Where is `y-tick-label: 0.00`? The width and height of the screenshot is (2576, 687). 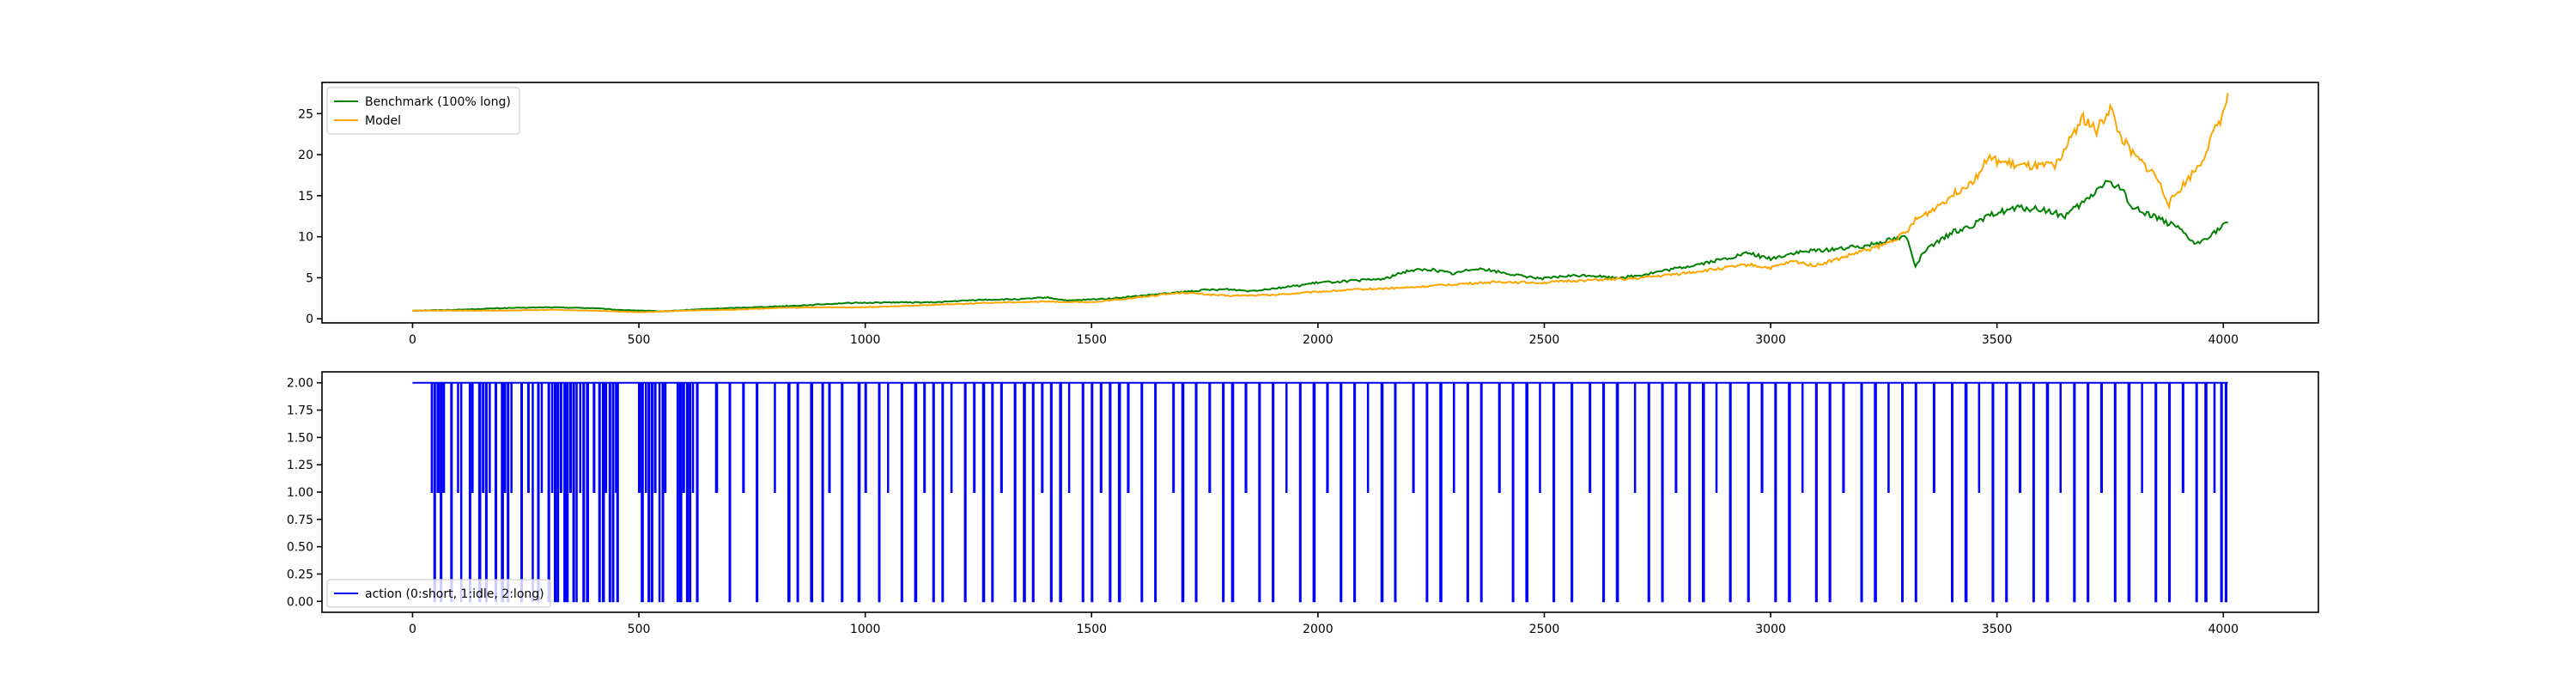
y-tick-label: 0.00 is located at coordinates (300, 602).